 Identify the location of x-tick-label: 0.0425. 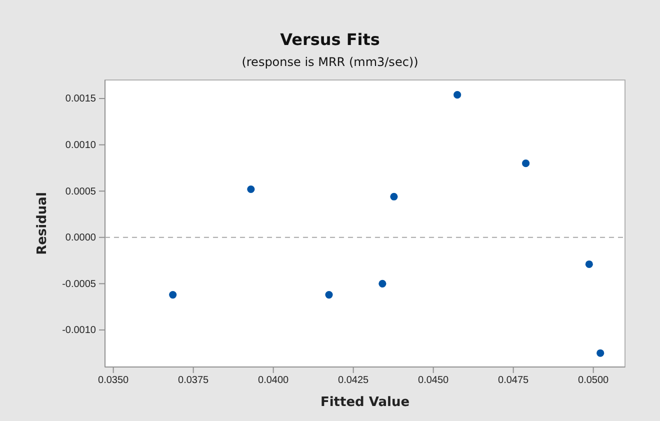
(354, 380).